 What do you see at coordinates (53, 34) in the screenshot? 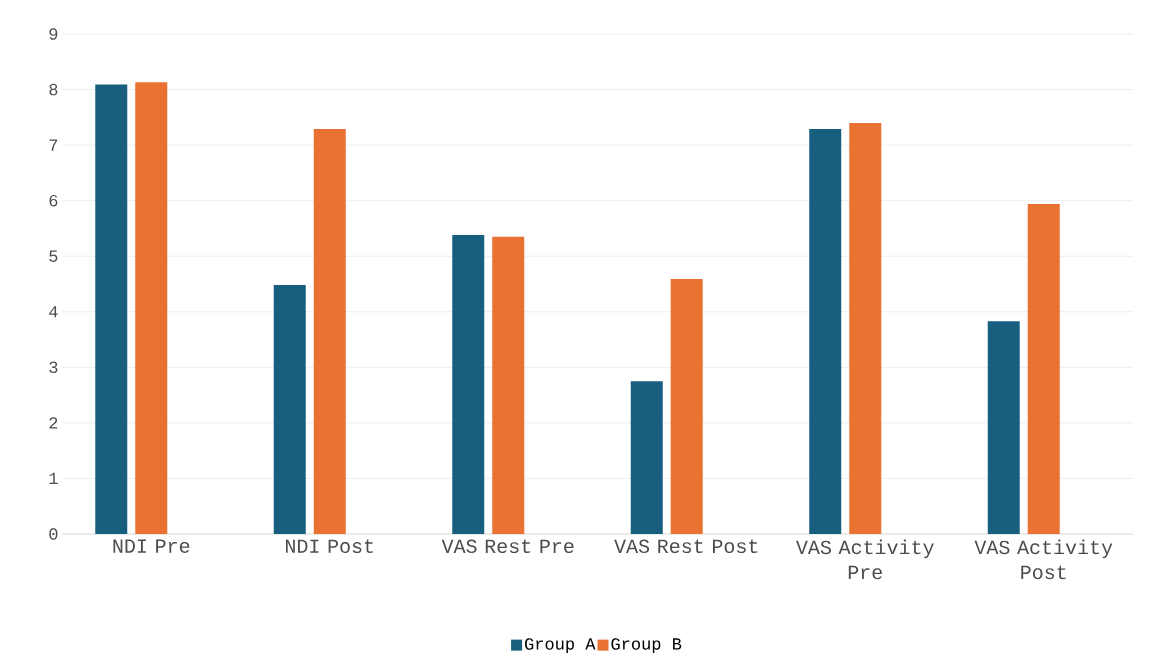
I see `y-tick-label: 9` at bounding box center [53, 34].